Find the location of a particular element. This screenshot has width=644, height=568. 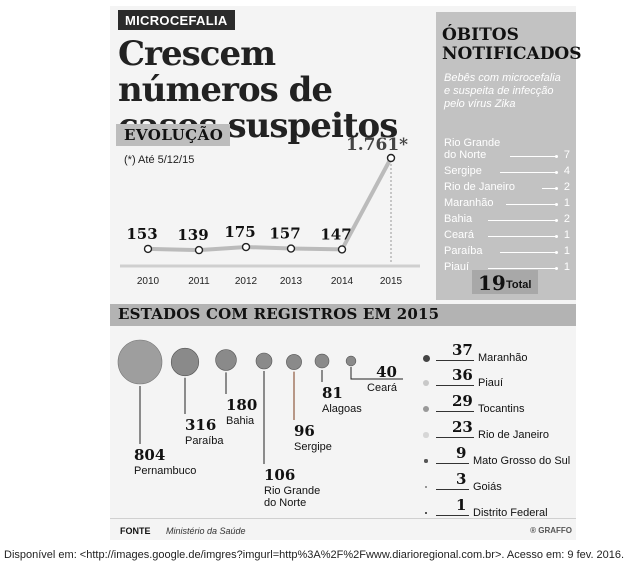

obitos-row: Rio de Janeiro 2 is located at coordinates (508, 186).